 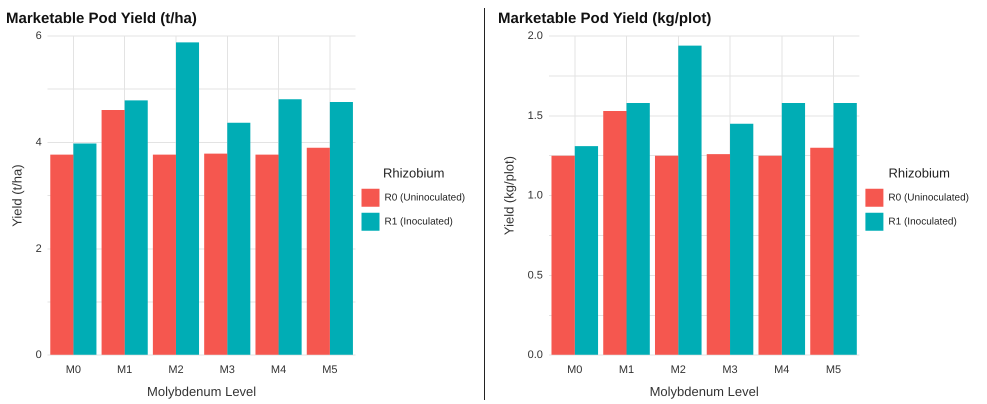 I want to click on y-tick-label: 6, so click(x=39, y=36).